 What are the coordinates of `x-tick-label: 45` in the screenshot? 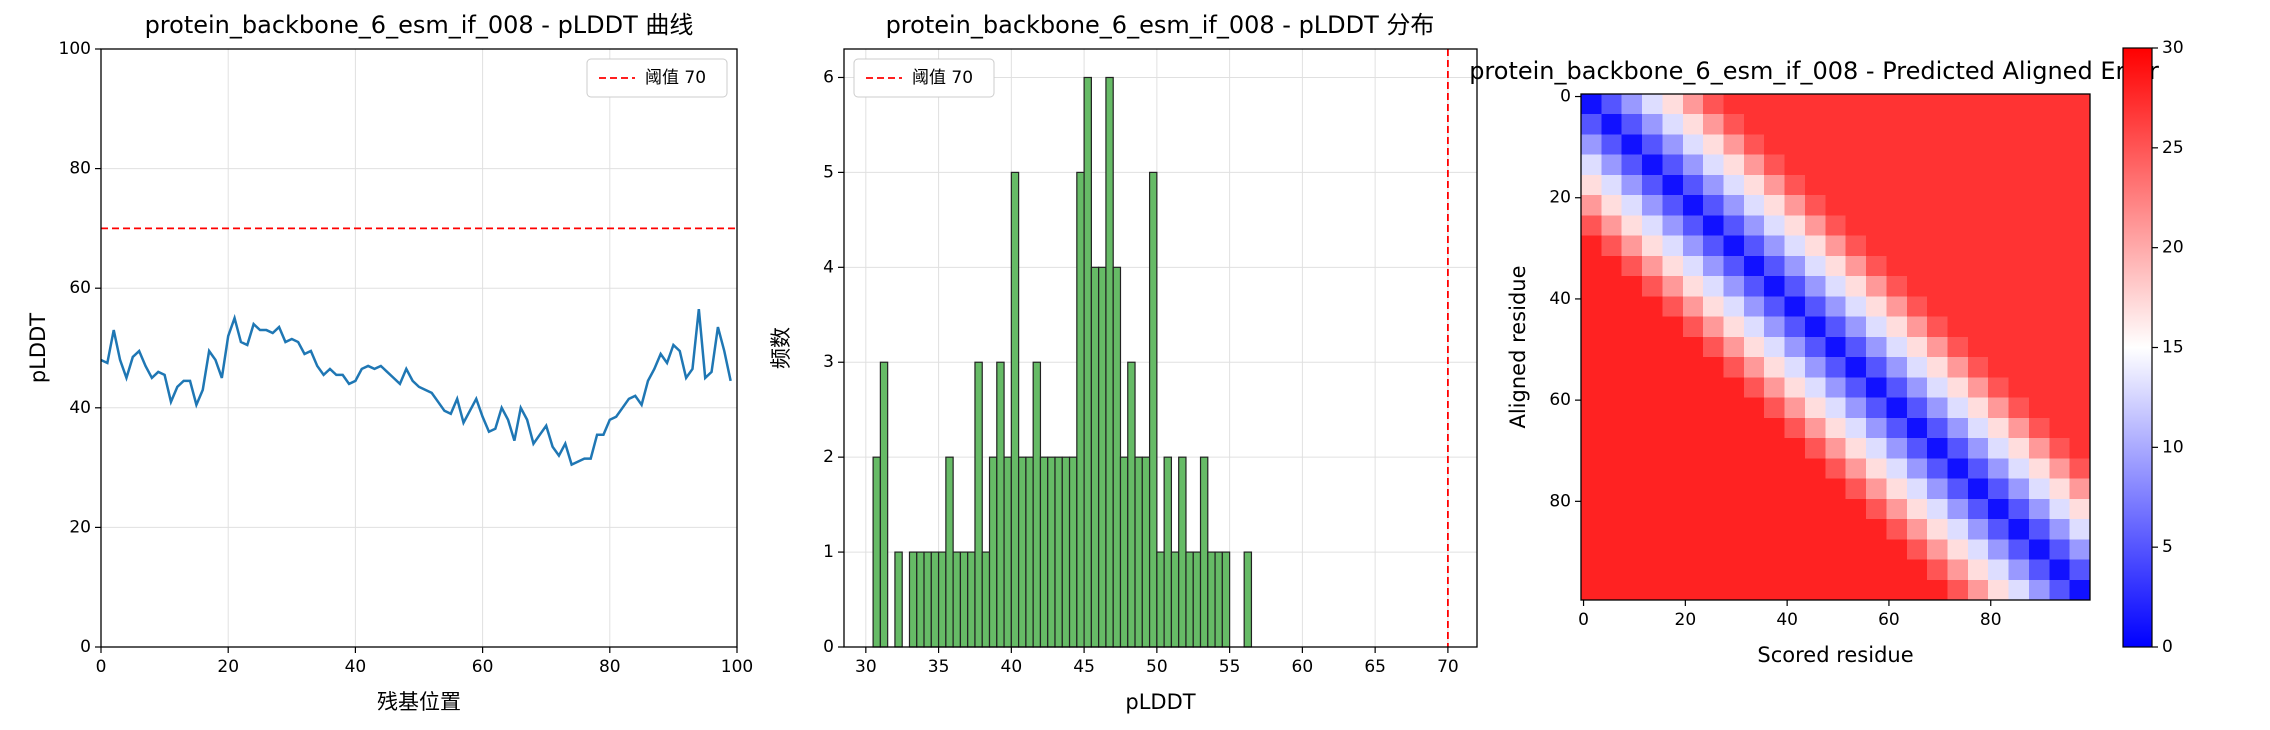 It's located at (1084, 667).